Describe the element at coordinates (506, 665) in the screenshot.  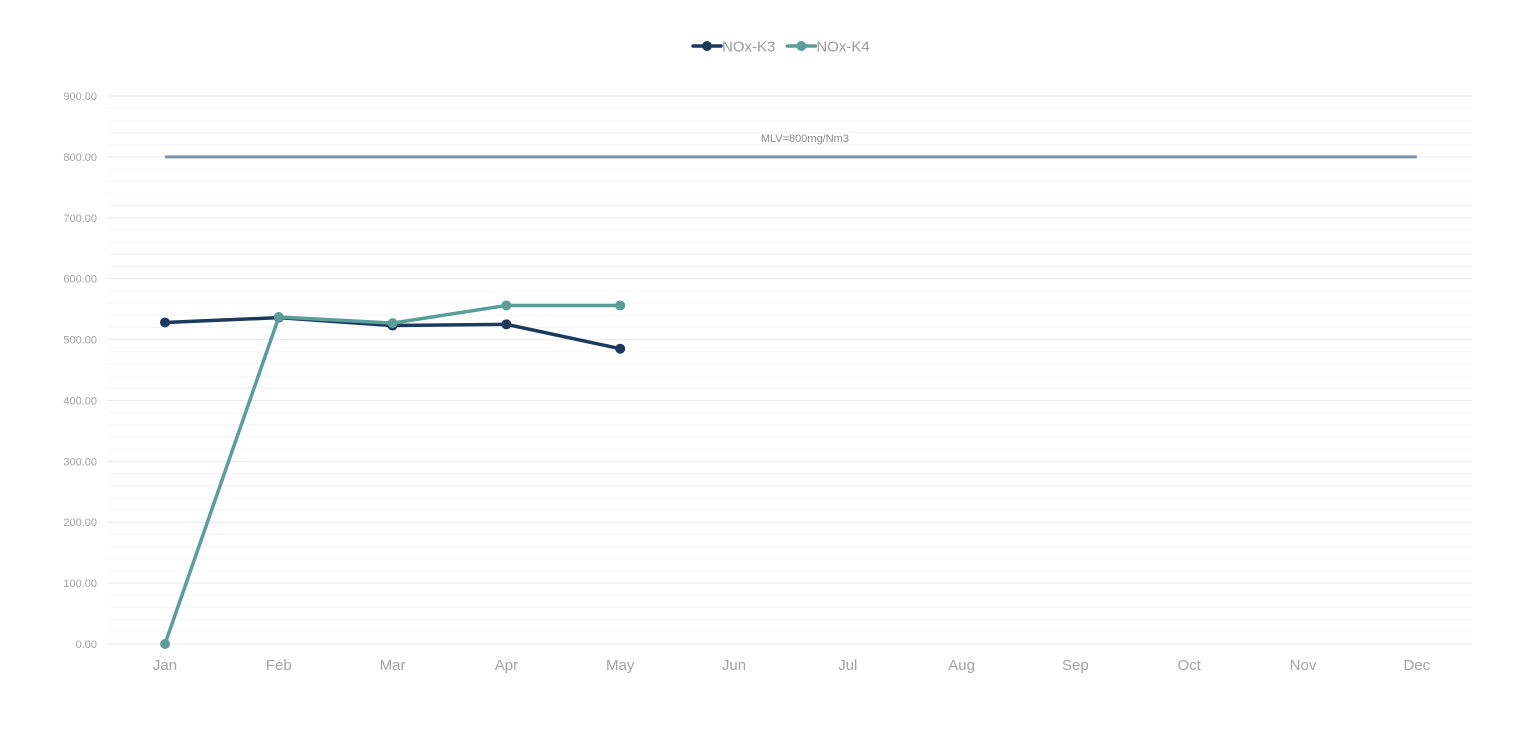
I see `x-tick-label: Apr` at that location.